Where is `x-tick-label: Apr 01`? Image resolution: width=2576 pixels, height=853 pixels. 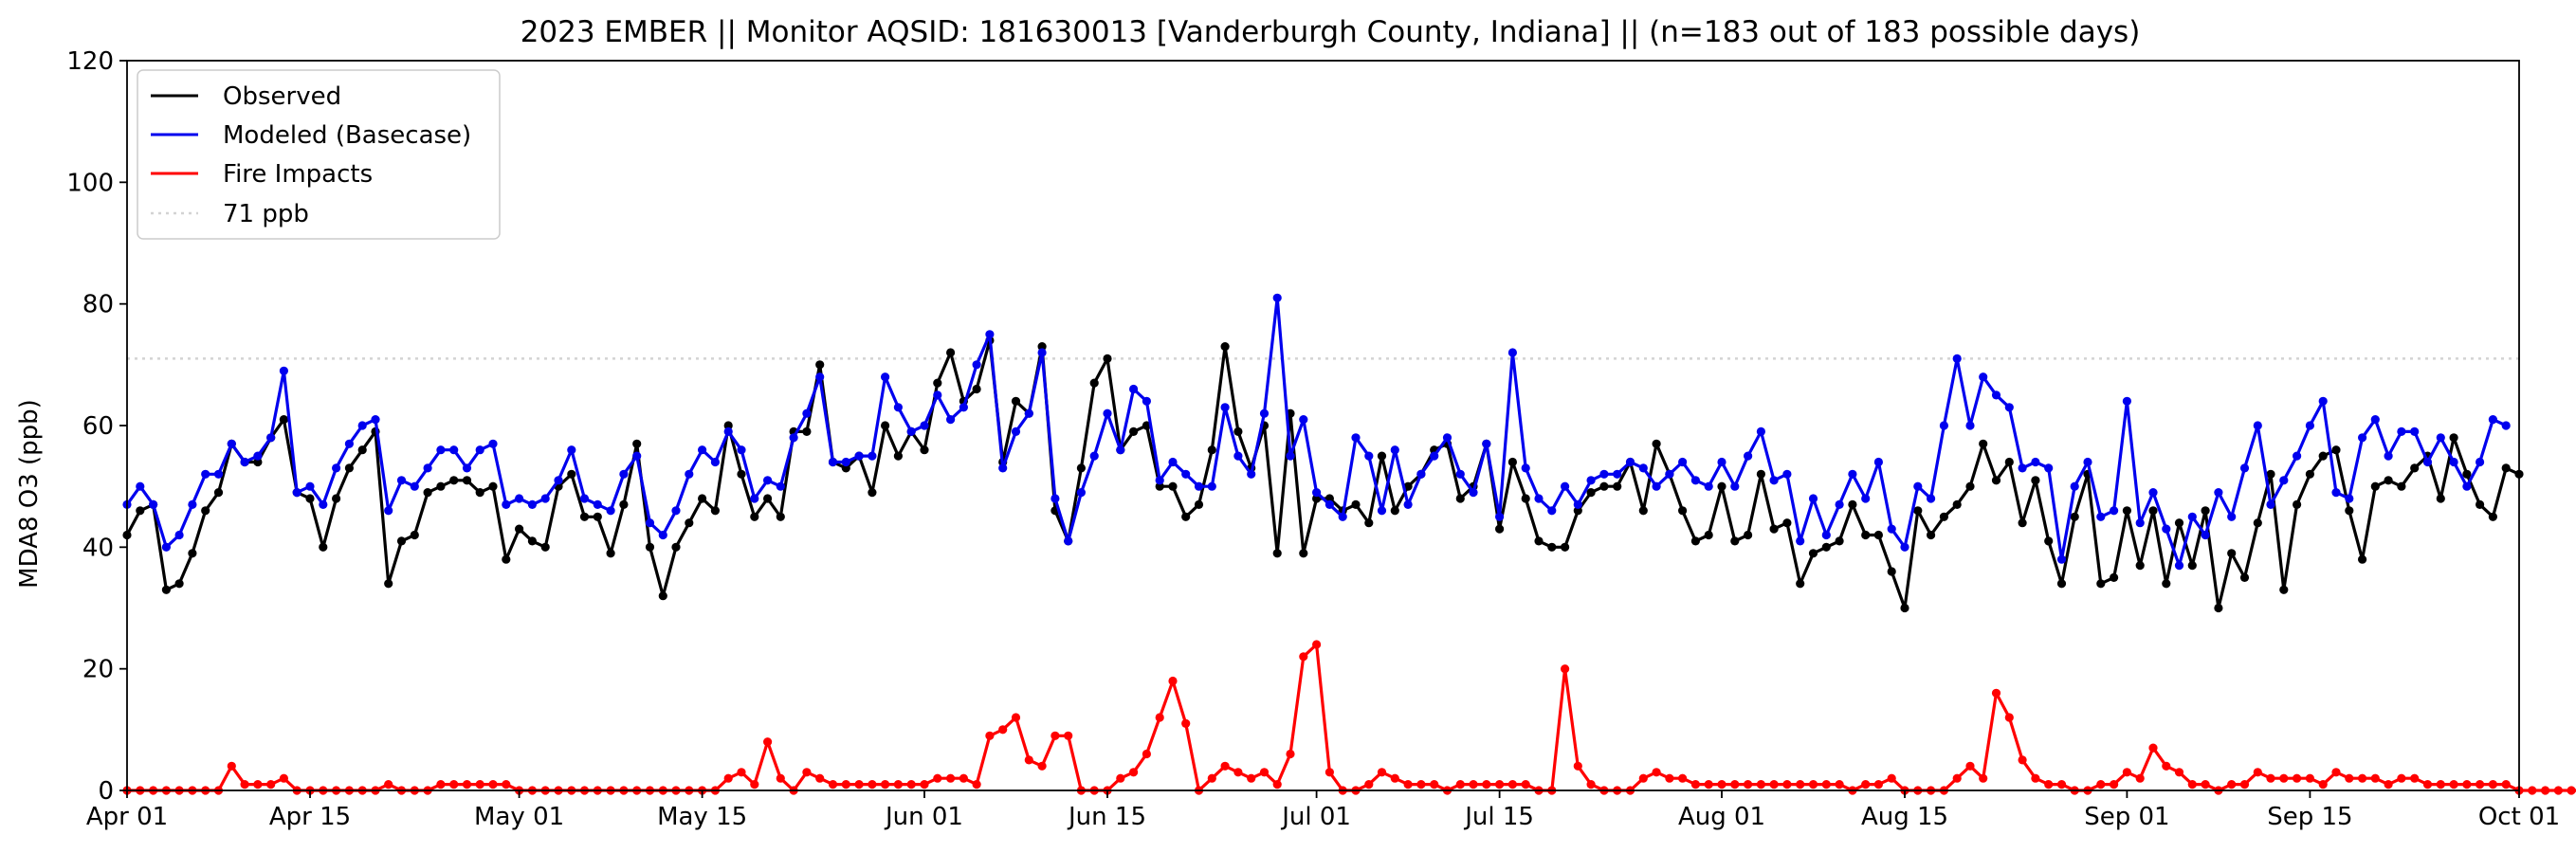
x-tick-label: Apr 01 is located at coordinates (127, 817).